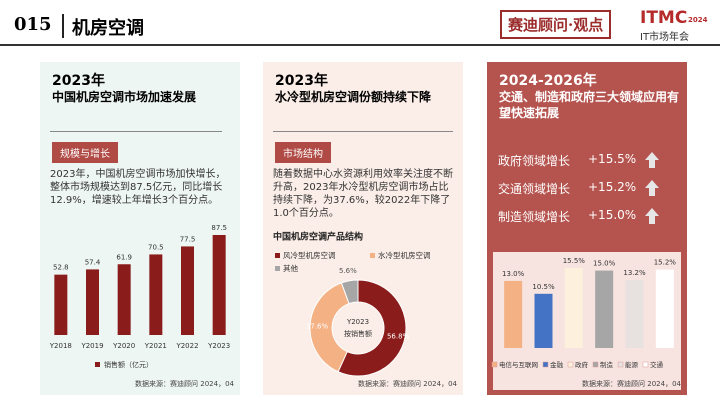  What do you see at coordinates (557, 364) in the screenshot?
I see `legend-label: 金融` at bounding box center [557, 364].